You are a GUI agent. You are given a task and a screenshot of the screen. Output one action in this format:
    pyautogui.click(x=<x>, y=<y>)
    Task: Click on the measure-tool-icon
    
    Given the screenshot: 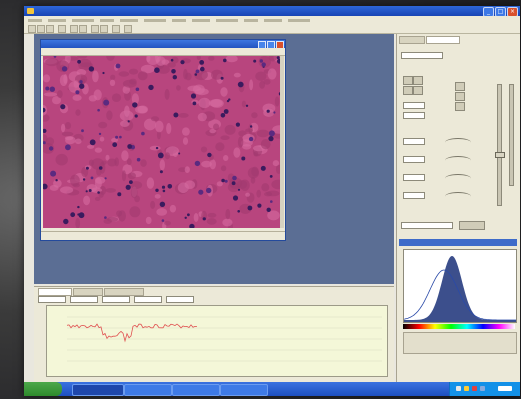 What is the action you would take?
    pyautogui.click(x=104, y=29)
    